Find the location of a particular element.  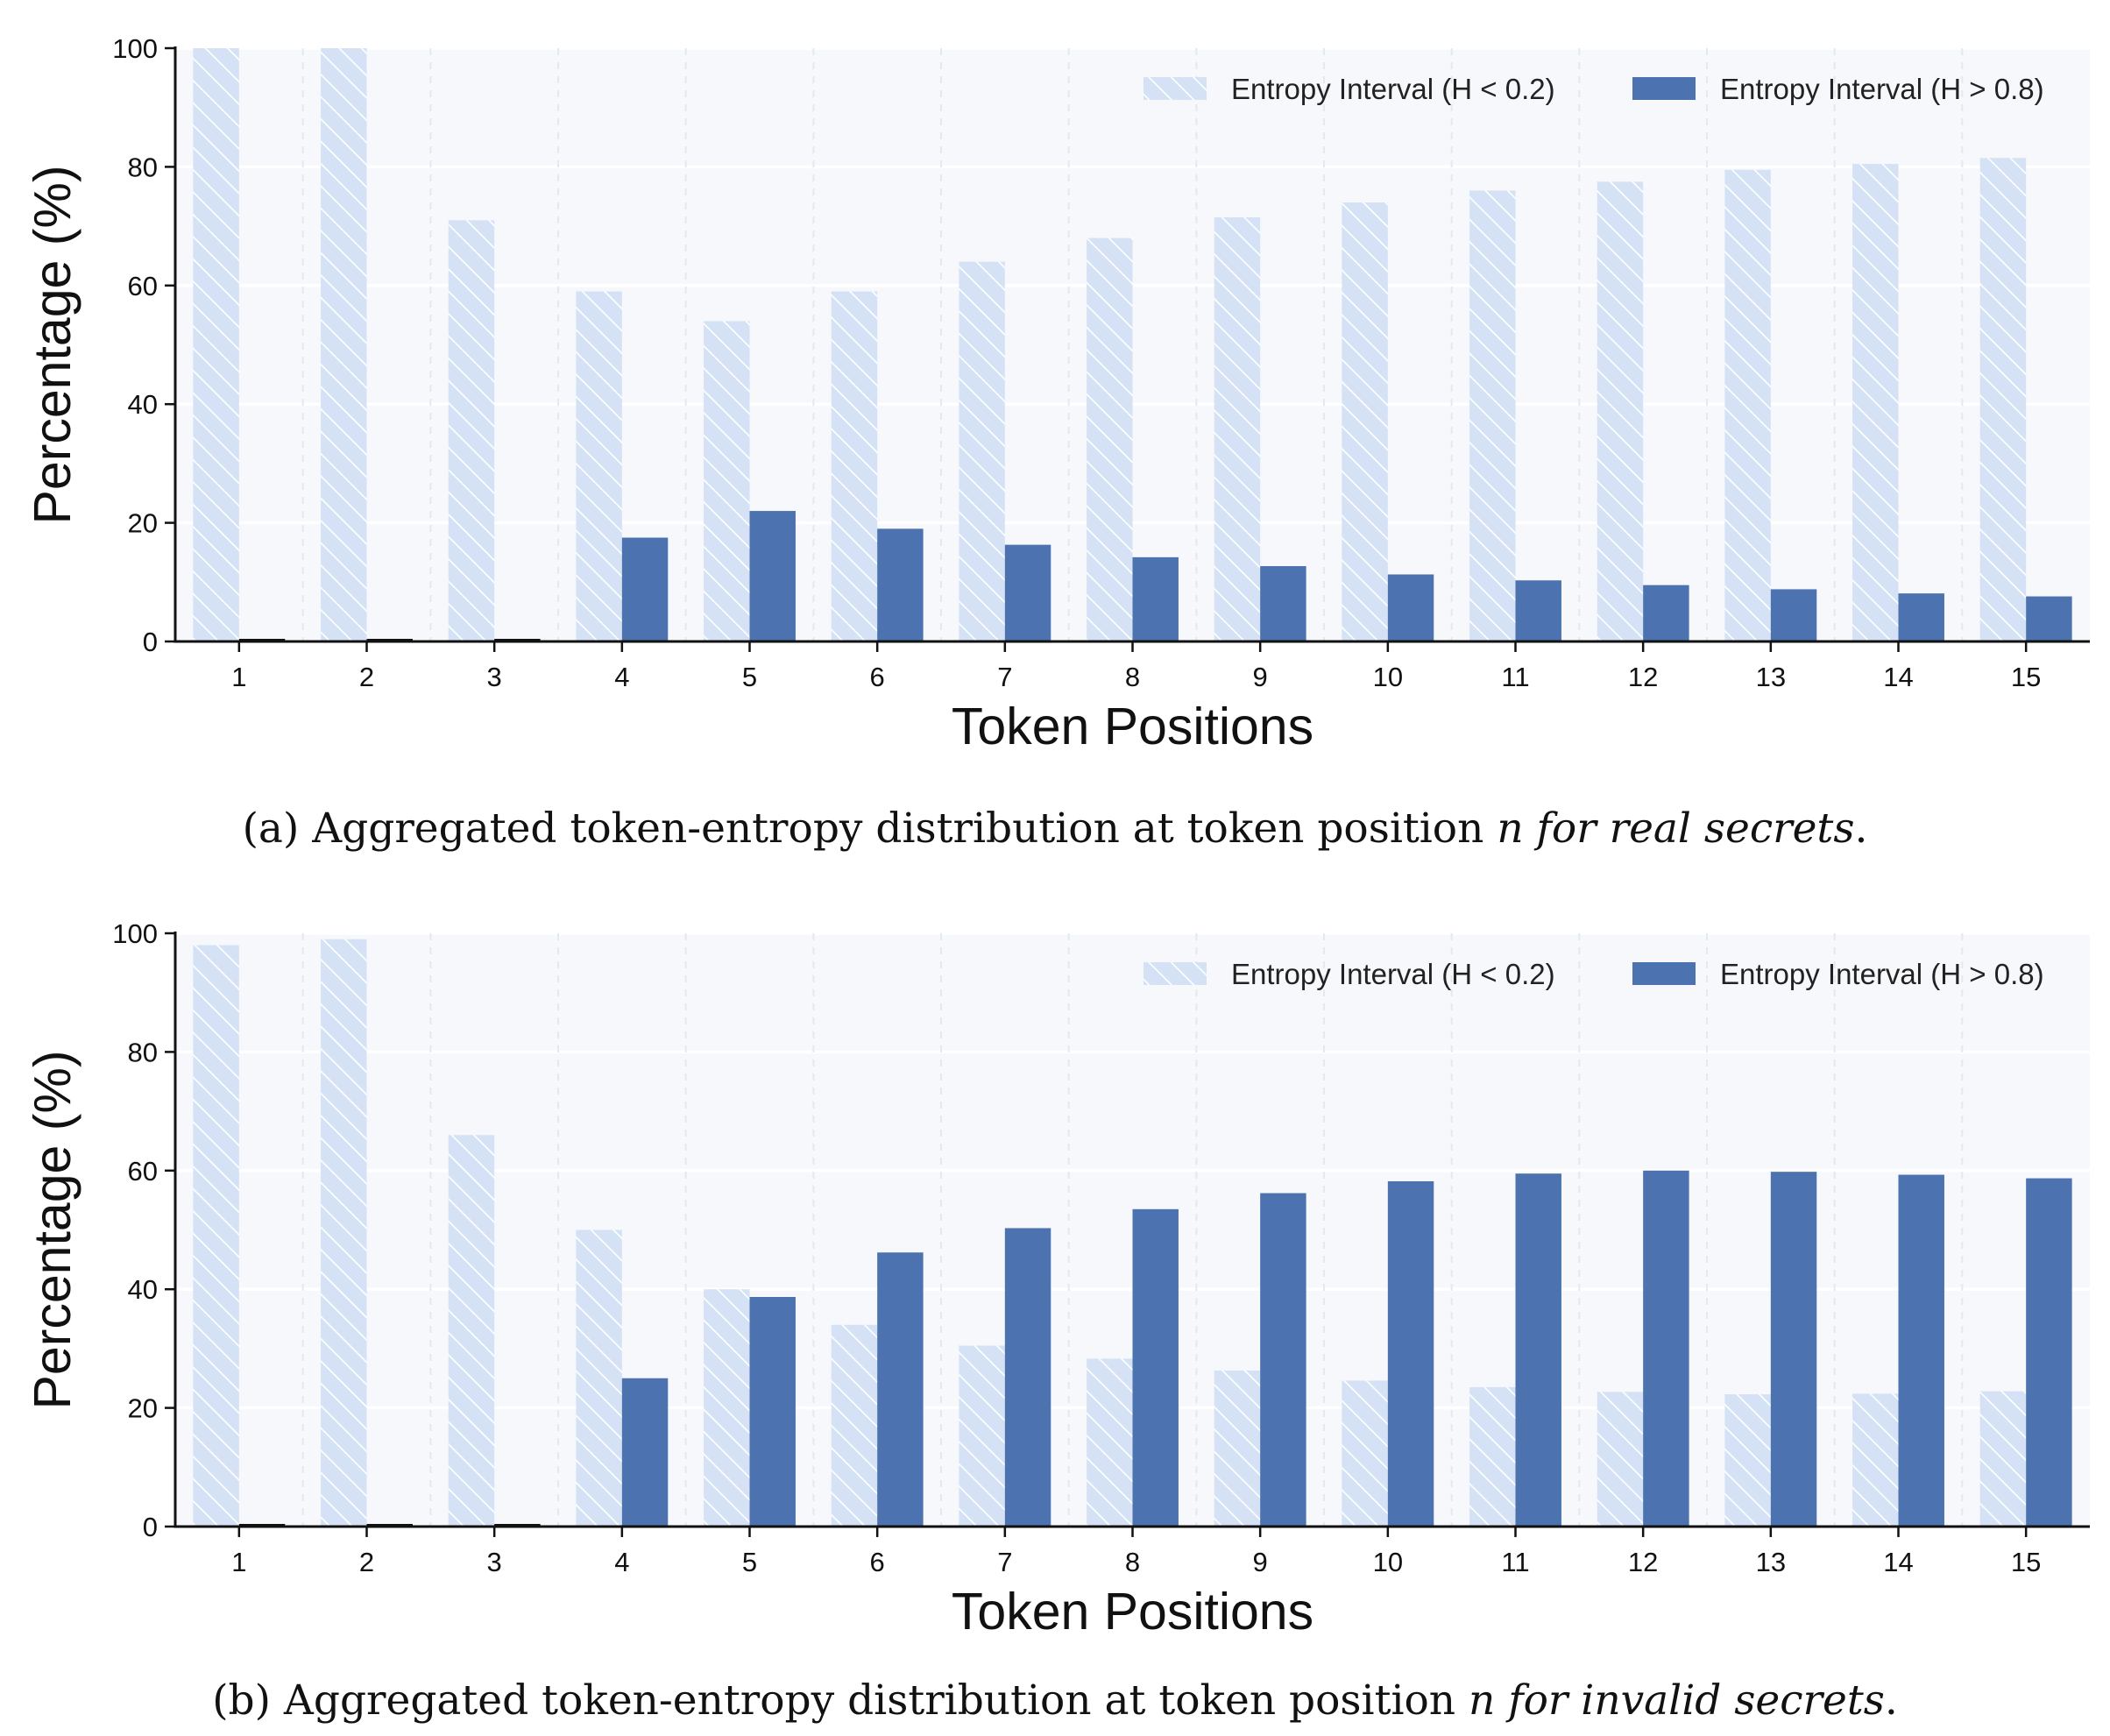

x-tick-label: 15 is located at coordinates (2026, 1562).